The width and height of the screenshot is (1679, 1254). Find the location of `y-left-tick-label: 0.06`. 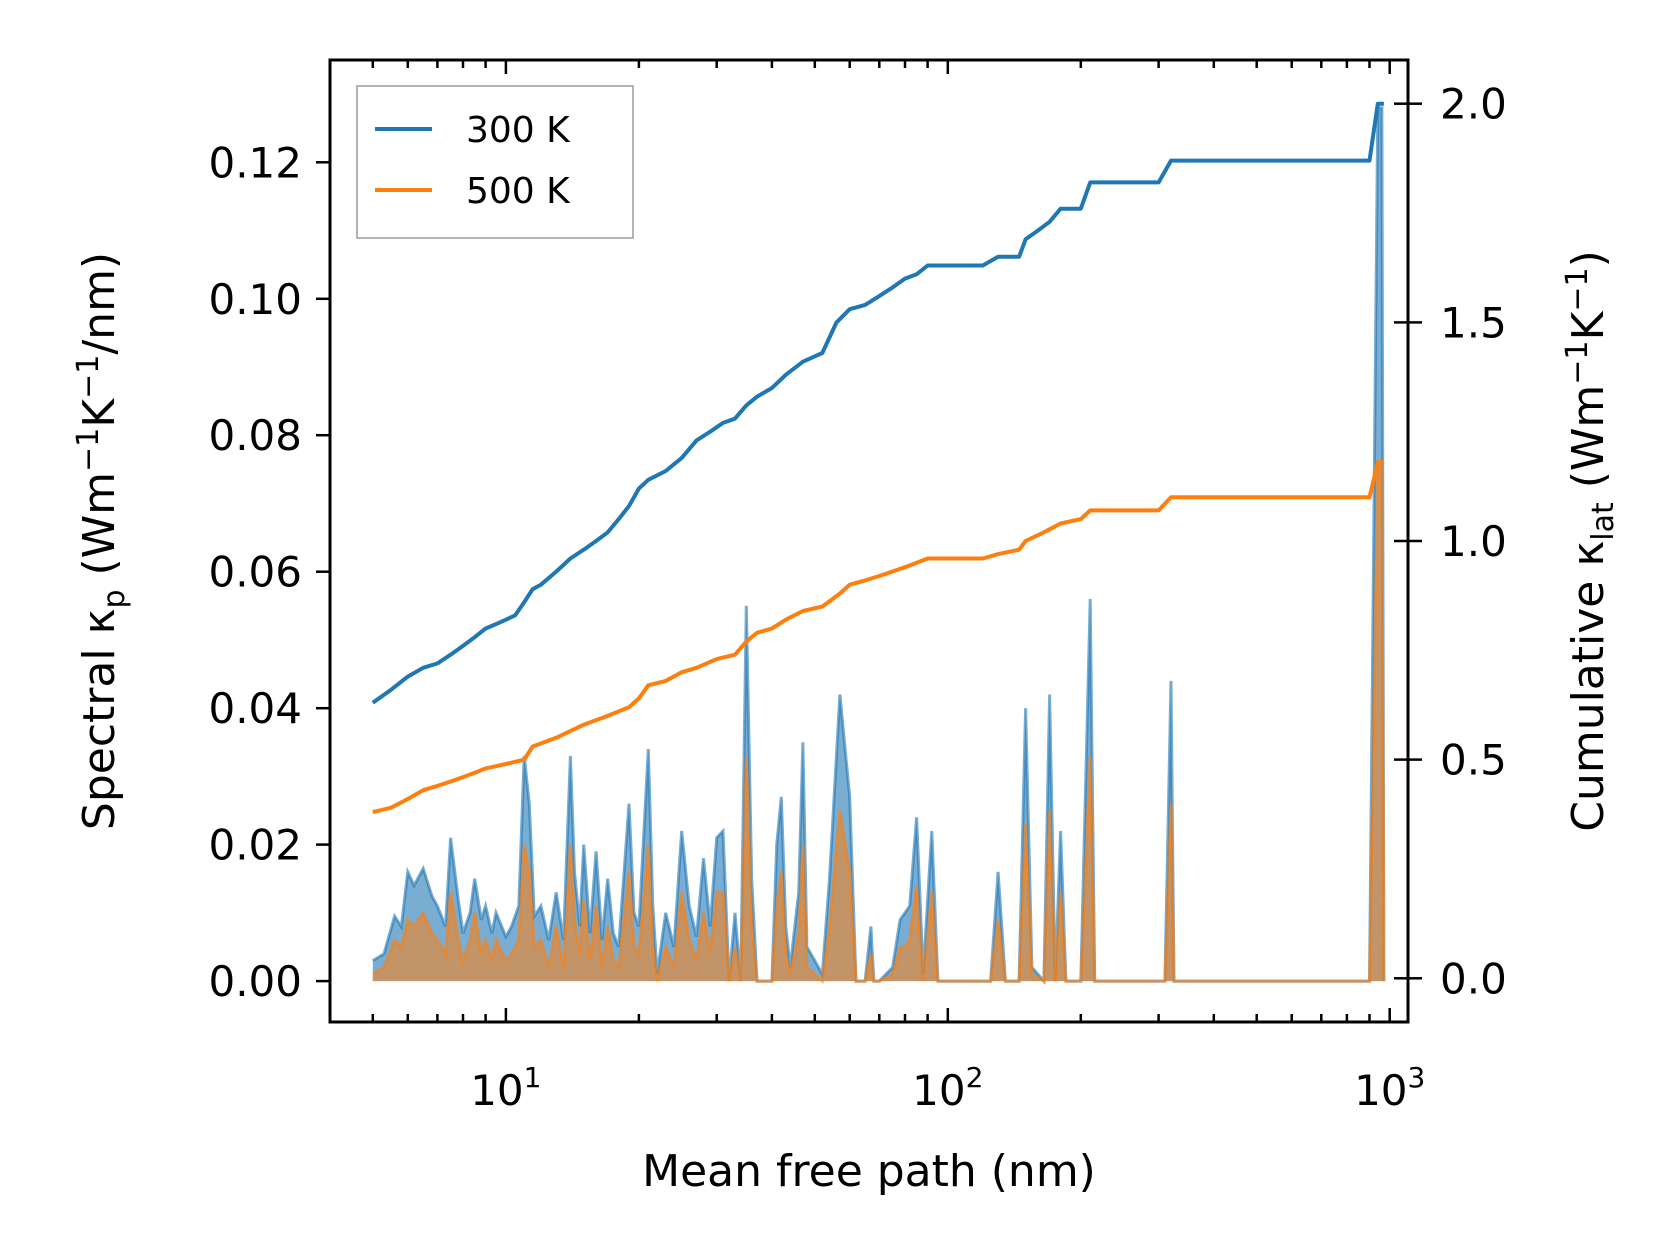

y-left-tick-label: 0.06 is located at coordinates (255, 572).